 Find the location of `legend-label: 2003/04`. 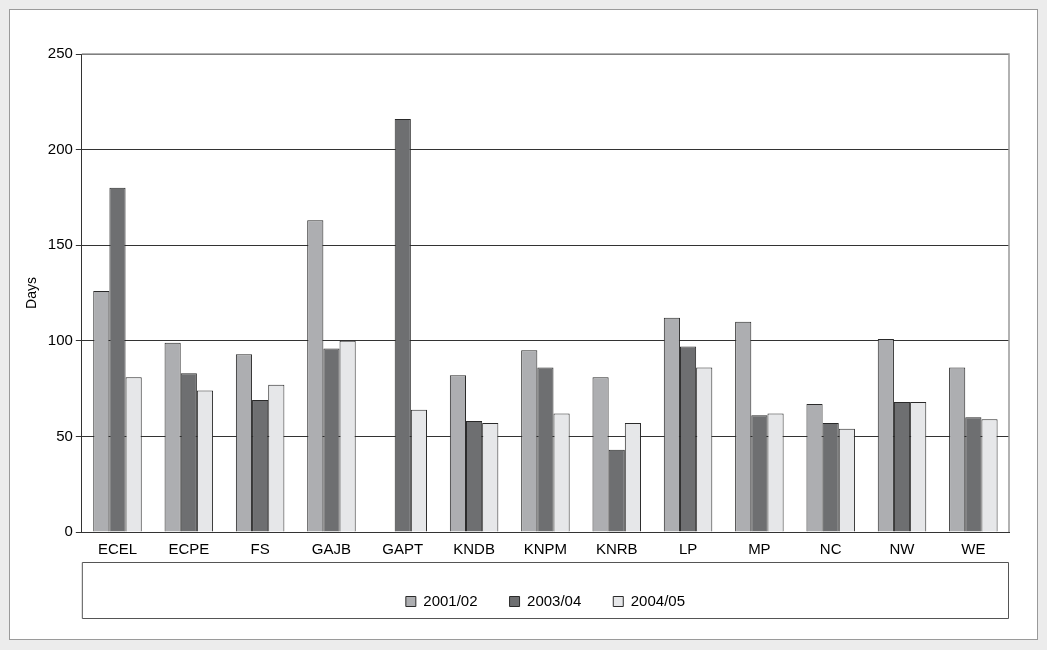

legend-label: 2003/04 is located at coordinates (554, 600).